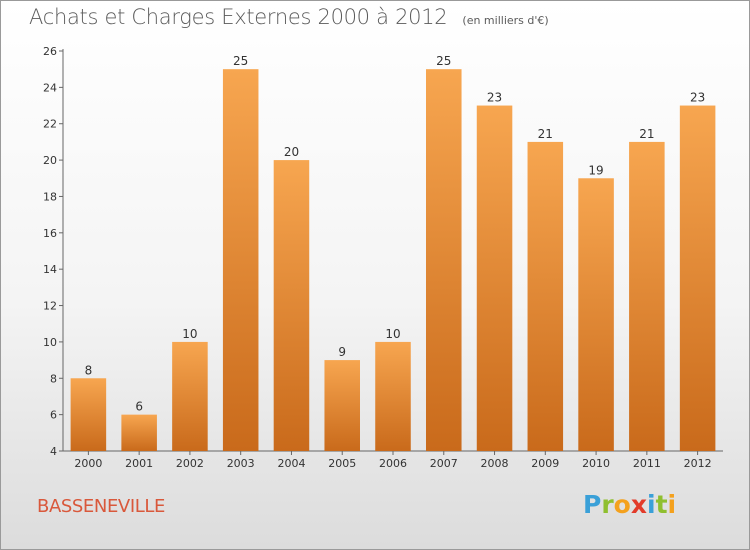 Image resolution: width=750 pixels, height=550 pixels. What do you see at coordinates (342, 463) in the screenshot?
I see `x-tick-label: 2005` at bounding box center [342, 463].